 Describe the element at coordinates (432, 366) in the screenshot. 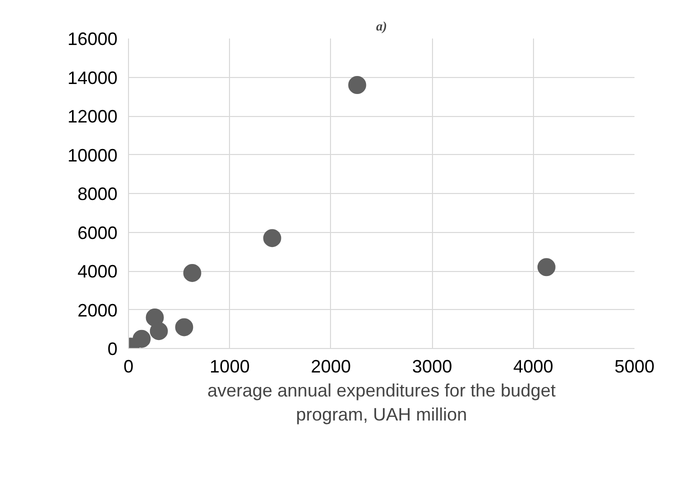

I see `x-tick-label: 3000` at that location.